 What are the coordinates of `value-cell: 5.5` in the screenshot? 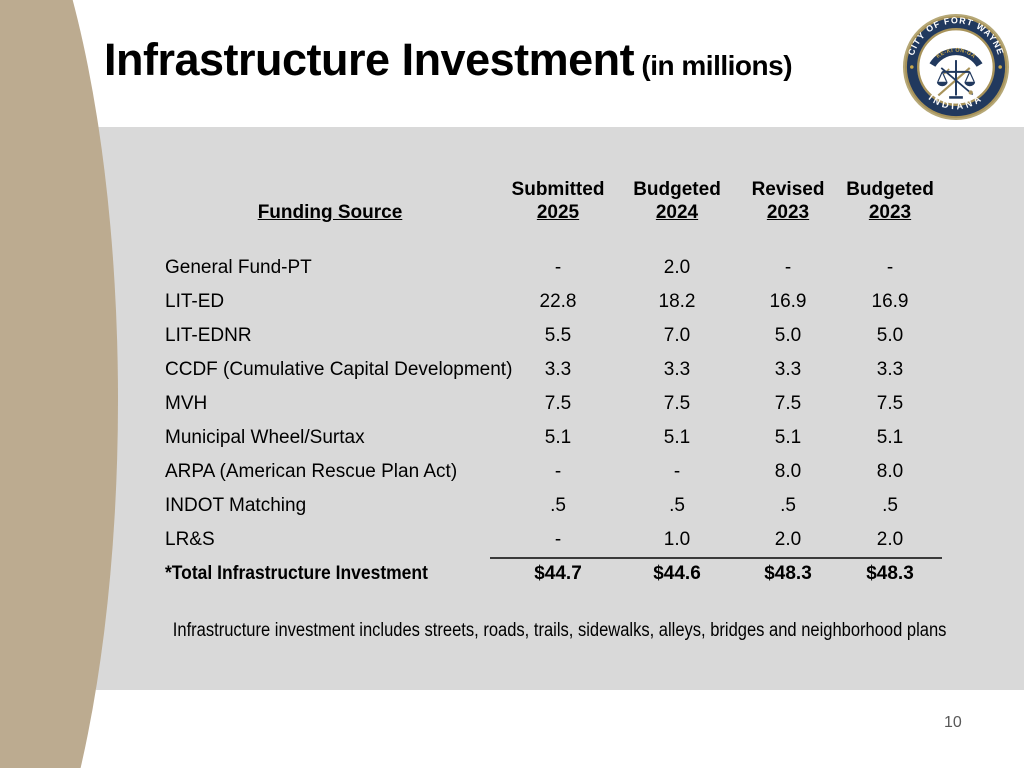 It's located at (558, 335).